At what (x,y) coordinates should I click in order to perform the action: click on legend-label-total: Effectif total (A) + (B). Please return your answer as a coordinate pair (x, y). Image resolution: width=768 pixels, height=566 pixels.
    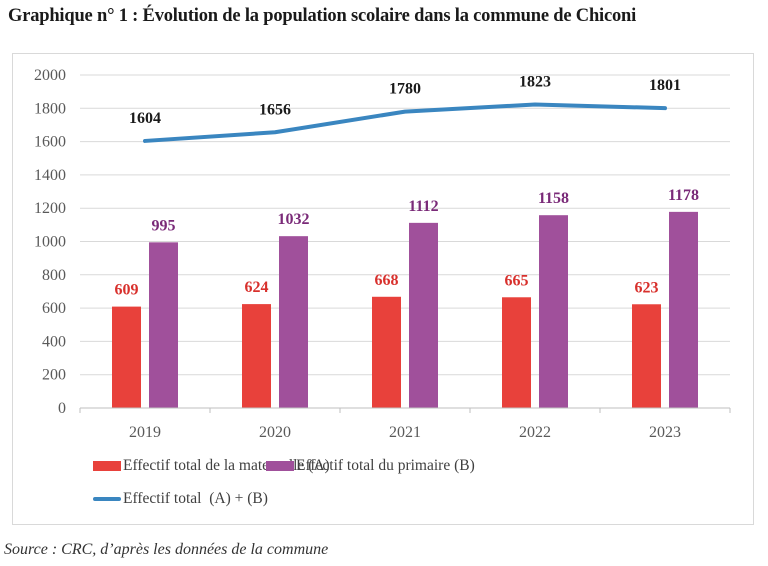
    Looking at the image, I should click on (195, 498).